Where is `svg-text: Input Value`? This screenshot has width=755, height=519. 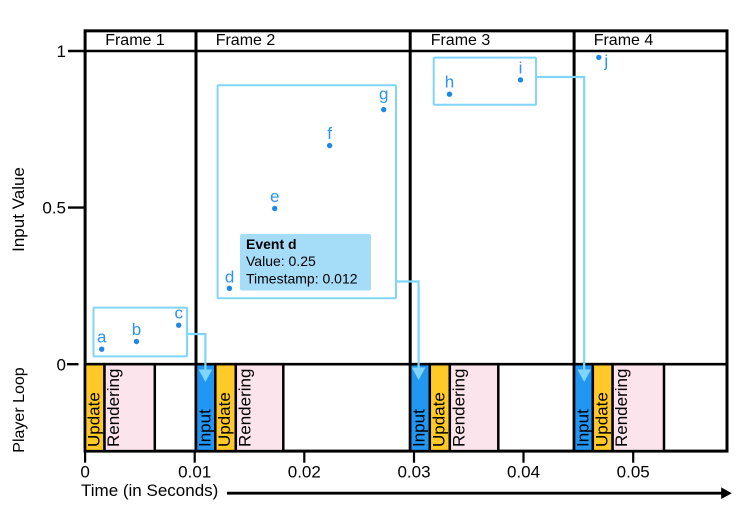 svg-text: Input Value is located at coordinates (18, 209).